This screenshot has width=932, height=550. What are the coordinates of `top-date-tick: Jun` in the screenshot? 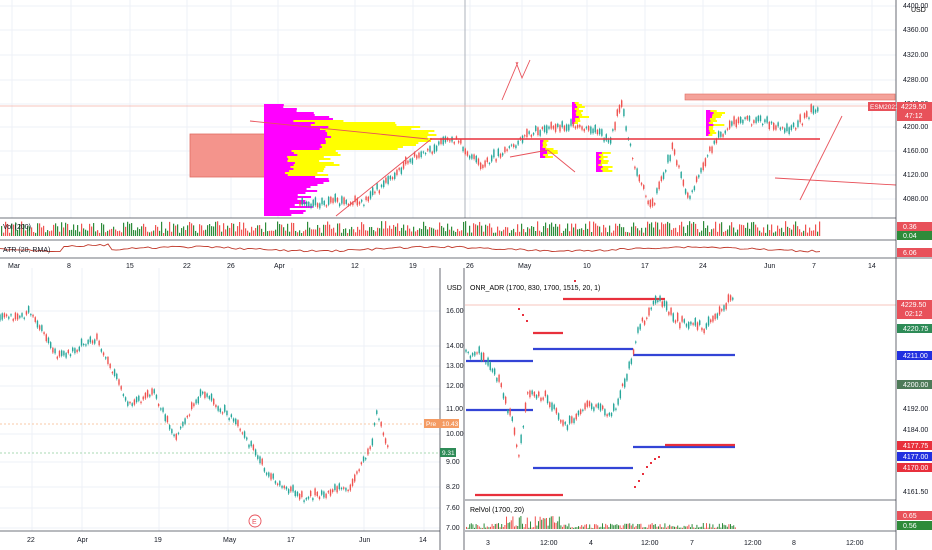 It's located at (769, 266).